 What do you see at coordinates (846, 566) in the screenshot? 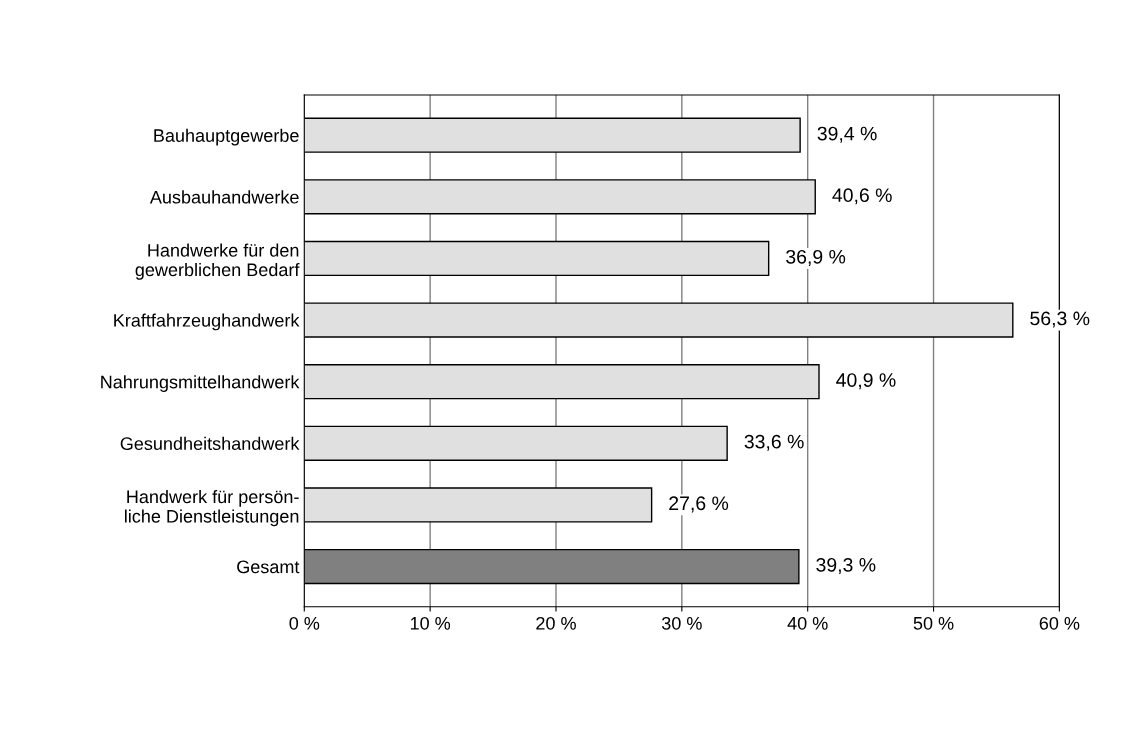
I see `data-label: 39,3 %` at bounding box center [846, 566].